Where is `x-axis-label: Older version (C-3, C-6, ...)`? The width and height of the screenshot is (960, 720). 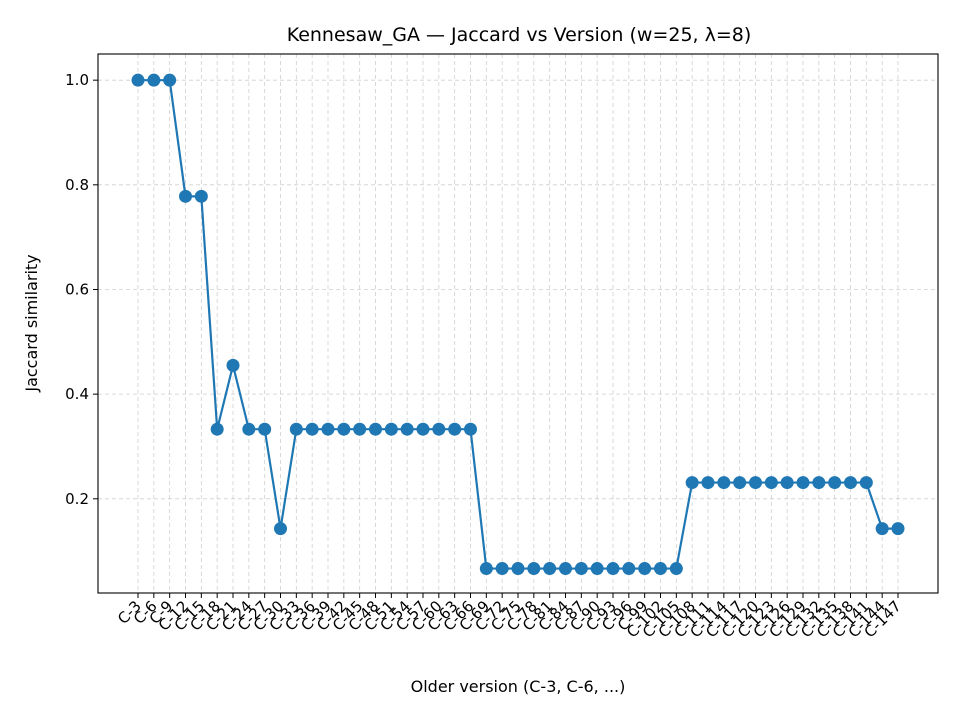
x-axis-label: Older version (C-3, C-6, ...) is located at coordinates (518, 686).